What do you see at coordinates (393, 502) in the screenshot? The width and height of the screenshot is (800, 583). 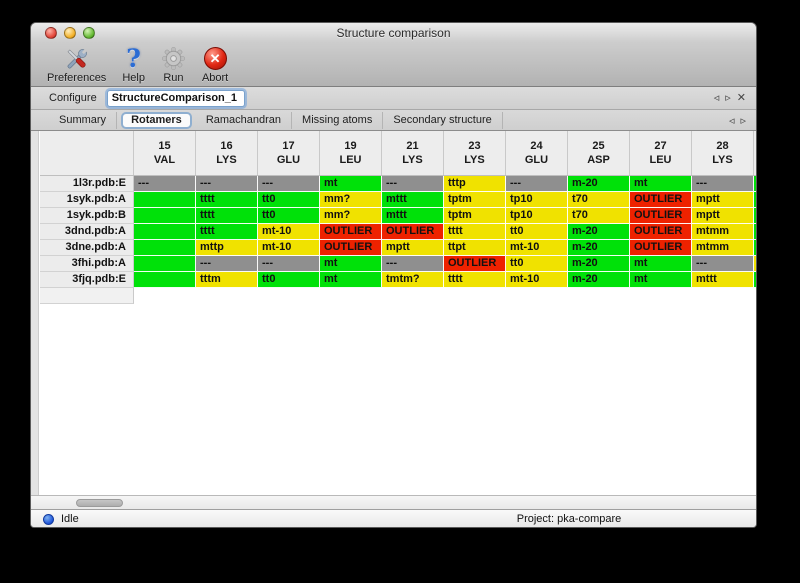 I see `horizontal-scrollbar` at bounding box center [393, 502].